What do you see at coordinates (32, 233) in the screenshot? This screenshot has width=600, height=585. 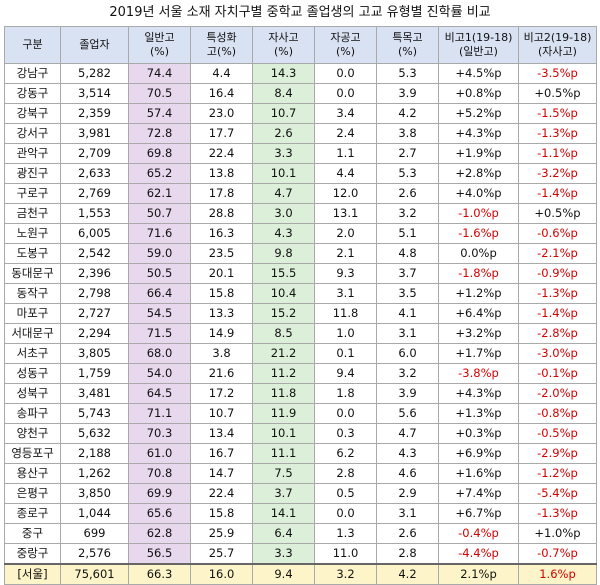 I see `table-cell: 노원구` at bounding box center [32, 233].